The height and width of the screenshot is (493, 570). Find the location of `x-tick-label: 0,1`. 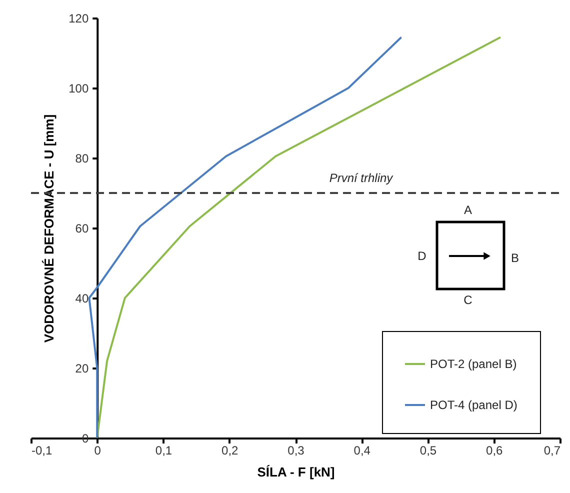

x-tick-label: 0,1 is located at coordinates (163, 451).